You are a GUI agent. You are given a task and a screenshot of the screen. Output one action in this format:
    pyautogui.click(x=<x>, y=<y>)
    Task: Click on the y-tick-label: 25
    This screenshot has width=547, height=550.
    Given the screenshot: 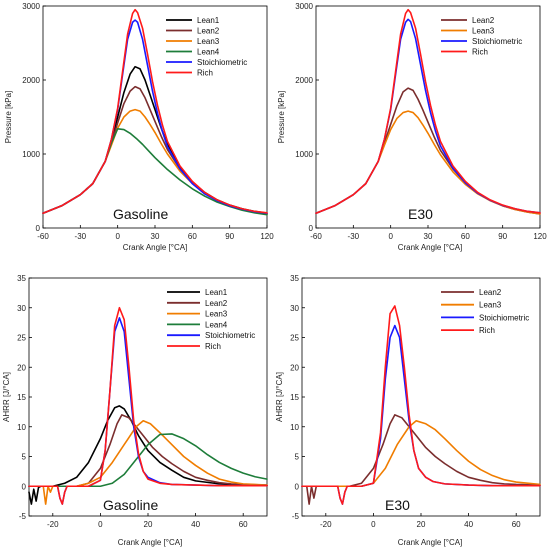 What is the action you would take?
    pyautogui.click(x=21, y=338)
    